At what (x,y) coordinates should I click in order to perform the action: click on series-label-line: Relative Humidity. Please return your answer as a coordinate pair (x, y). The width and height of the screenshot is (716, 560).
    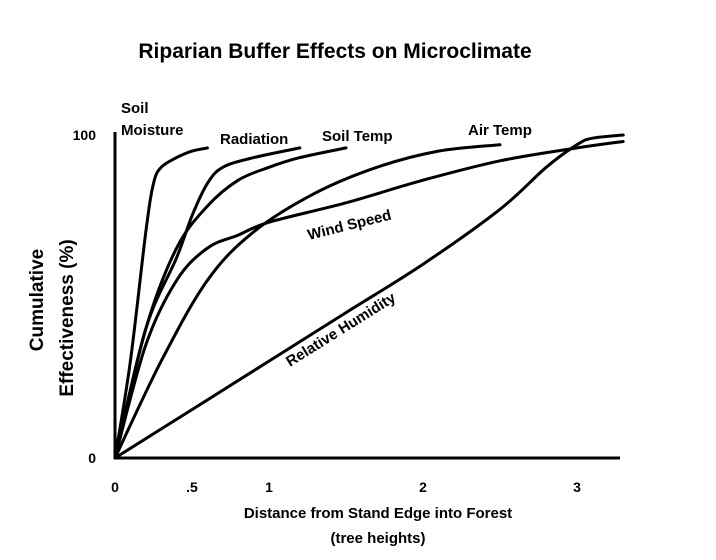
    Looking at the image, I should click on (341, 329).